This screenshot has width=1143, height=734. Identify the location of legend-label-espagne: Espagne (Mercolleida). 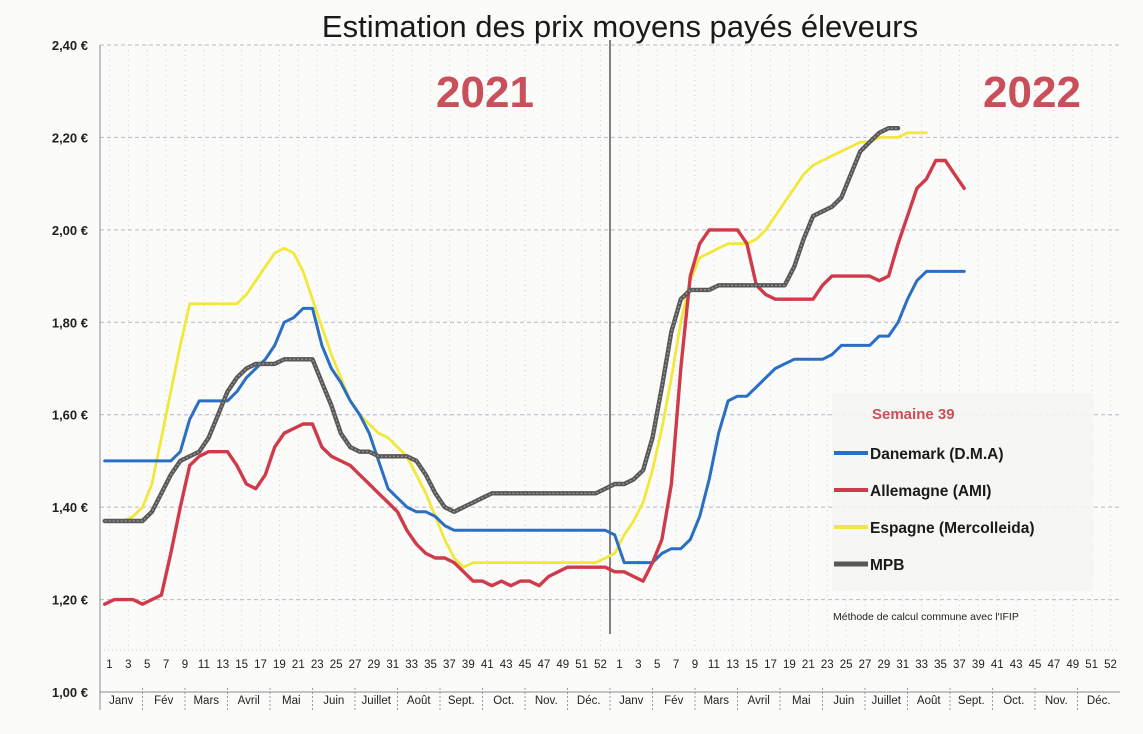
(952, 528).